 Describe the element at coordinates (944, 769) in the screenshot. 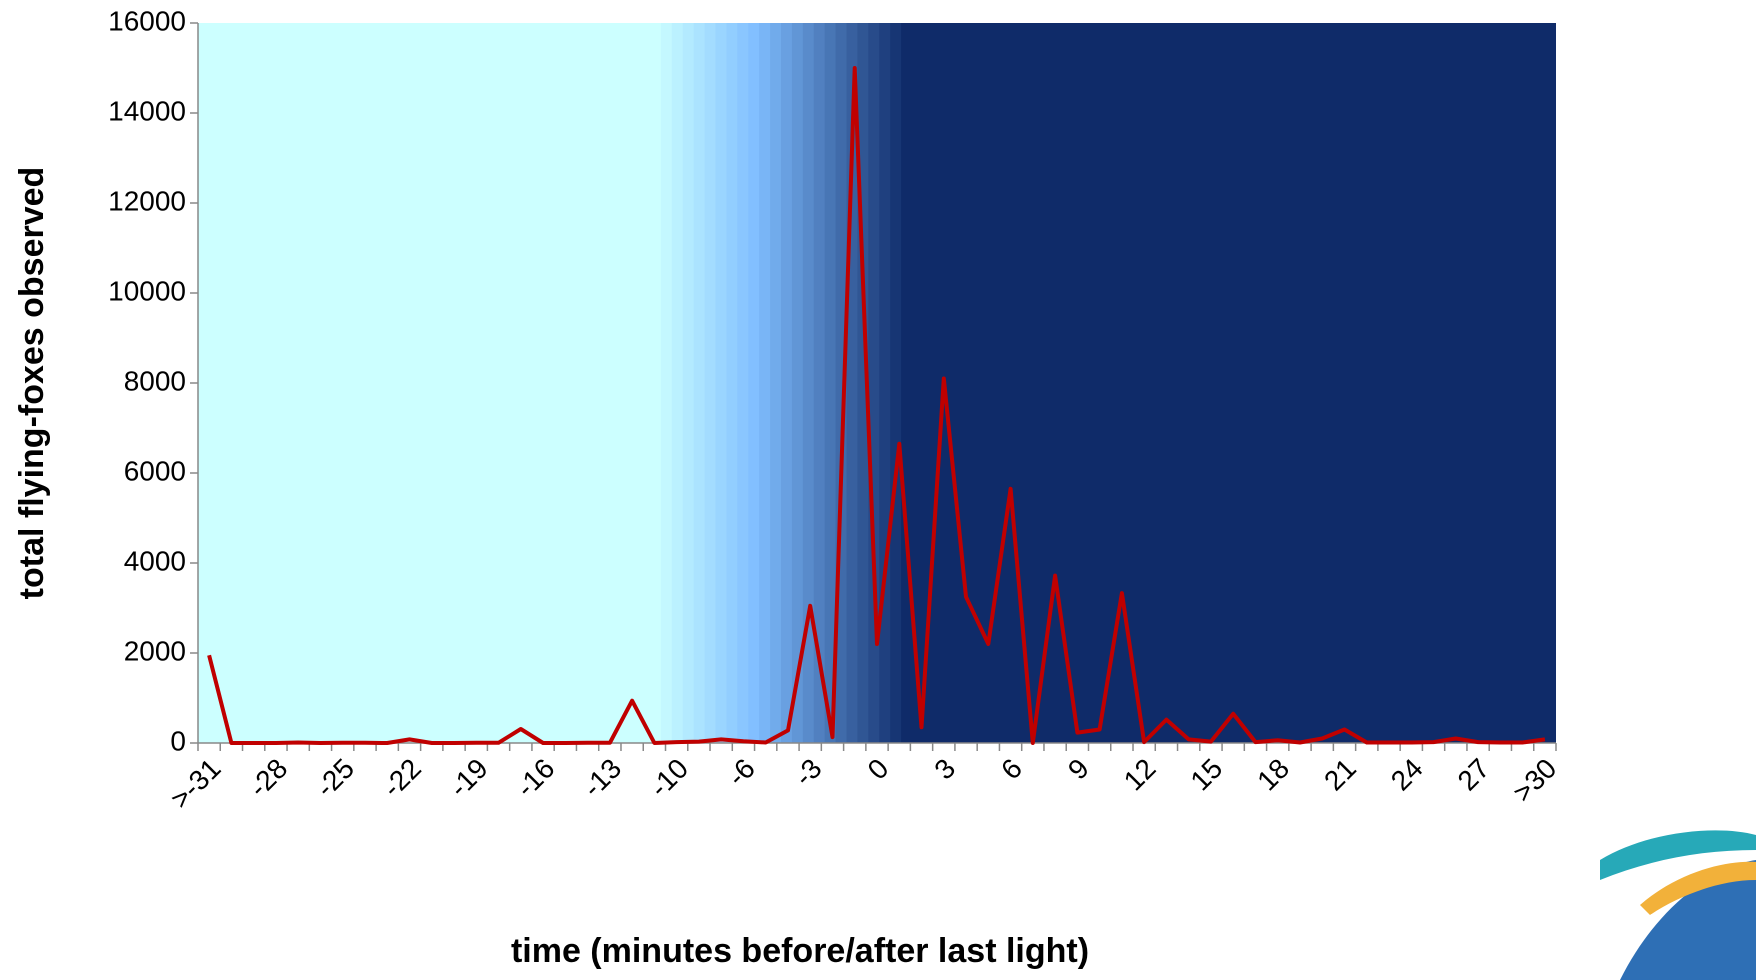

I see `x-tick-label: 3` at that location.